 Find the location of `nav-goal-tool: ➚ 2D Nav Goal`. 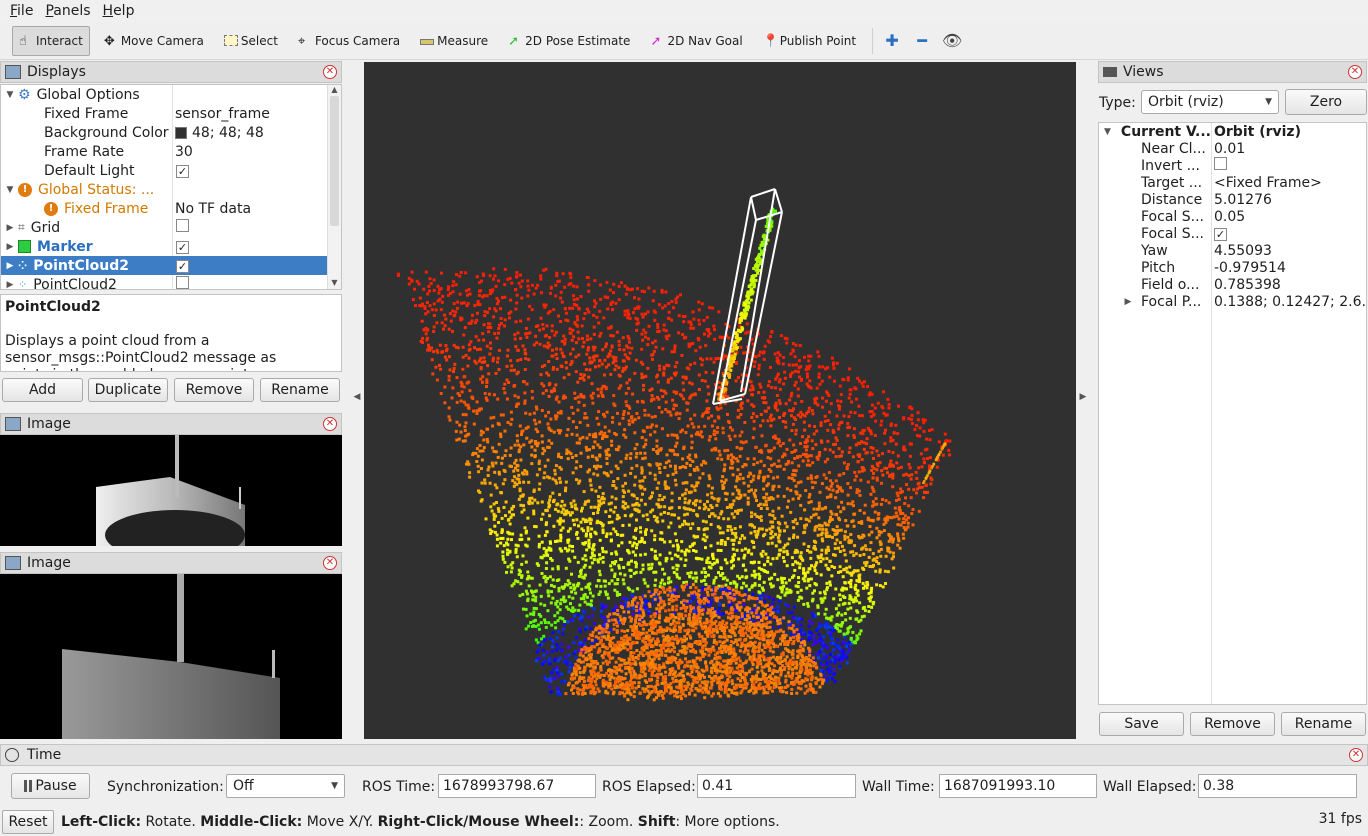

nav-goal-tool: ➚ 2D Nav Goal is located at coordinates (696, 41).